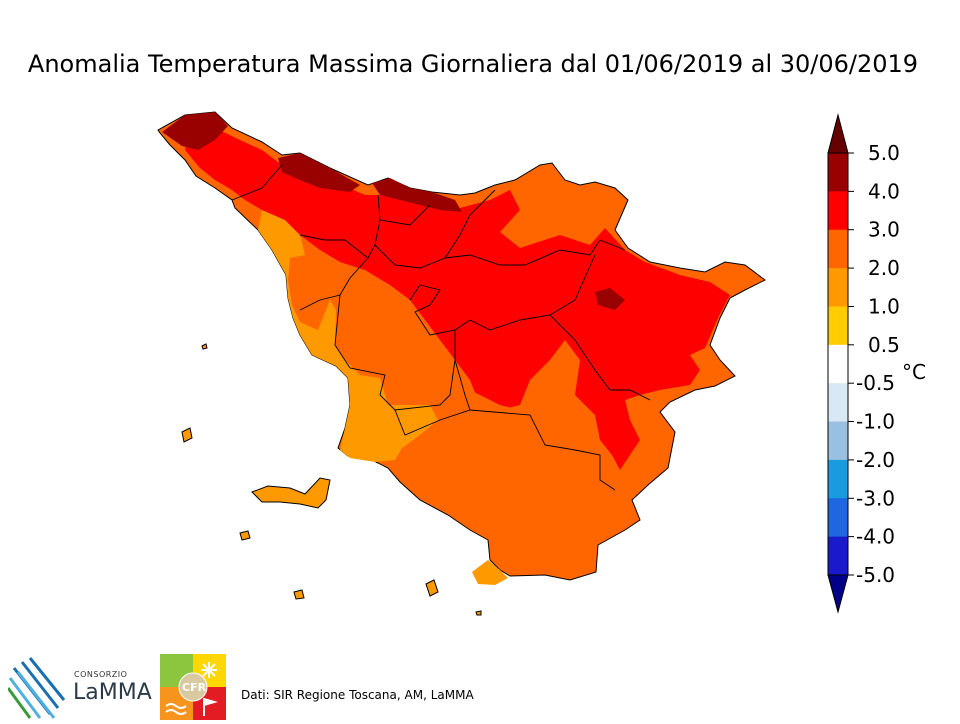 The image size is (960, 724). I want to click on colorbar-under-arrow, so click(838, 594).